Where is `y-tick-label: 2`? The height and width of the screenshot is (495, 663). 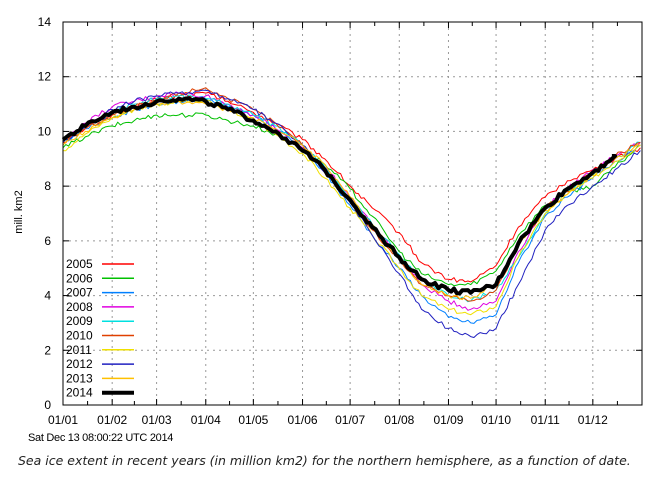
y-tick-label: 2 is located at coordinates (47, 350).